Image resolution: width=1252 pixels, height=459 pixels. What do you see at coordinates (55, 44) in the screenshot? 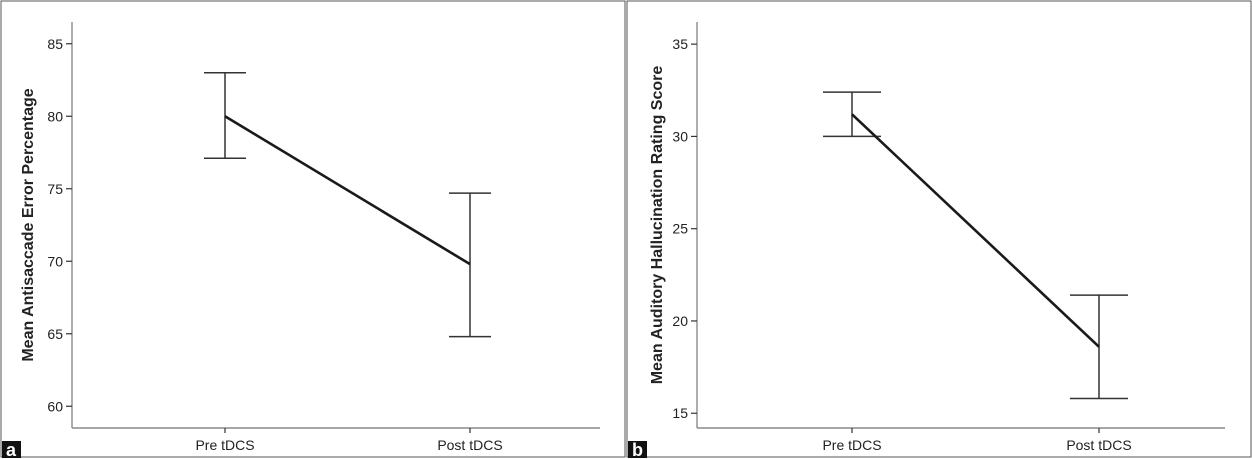
I see `panel-a-y-tick-label: 85` at bounding box center [55, 44].